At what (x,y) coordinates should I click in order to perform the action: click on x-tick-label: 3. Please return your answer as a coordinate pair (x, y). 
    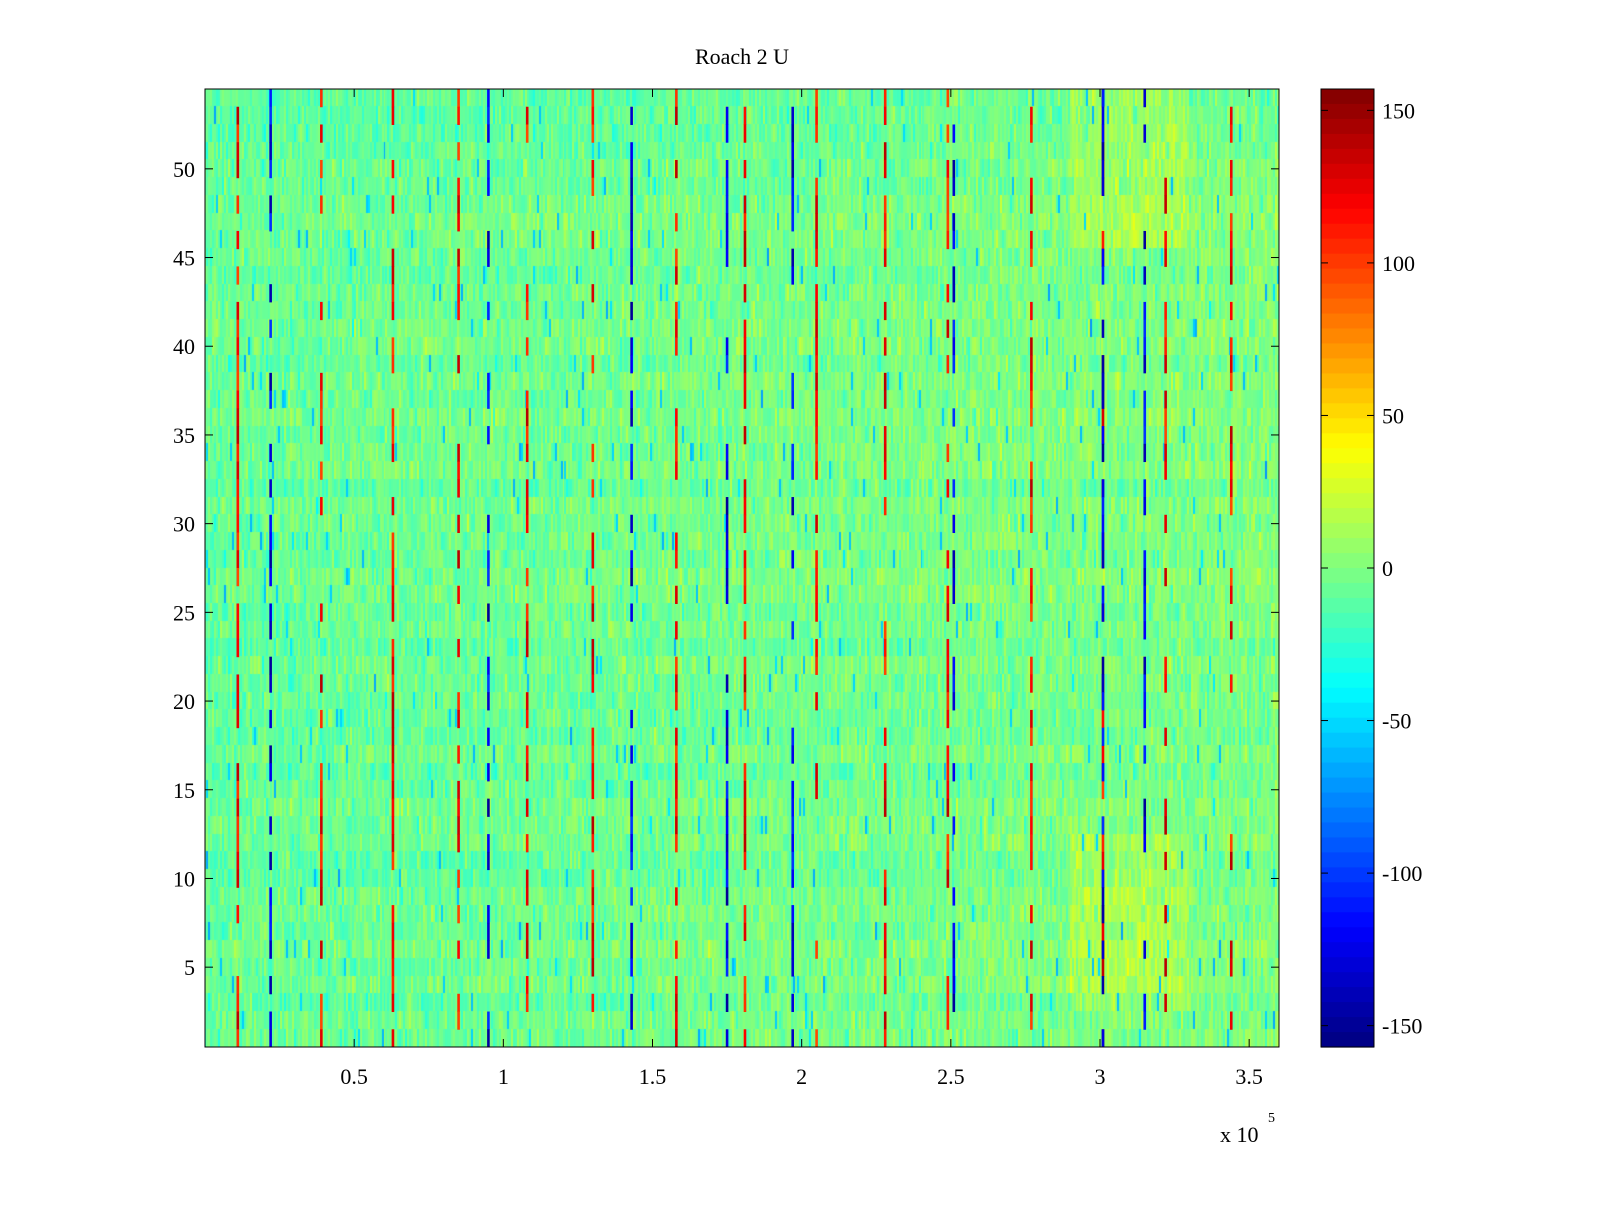
    Looking at the image, I should click on (1100, 1076).